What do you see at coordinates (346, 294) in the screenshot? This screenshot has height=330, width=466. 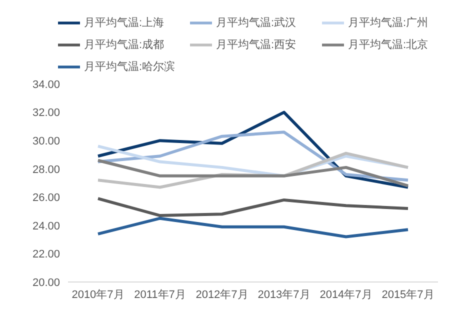 I see `x-tick-label: 2014年7月` at bounding box center [346, 294].